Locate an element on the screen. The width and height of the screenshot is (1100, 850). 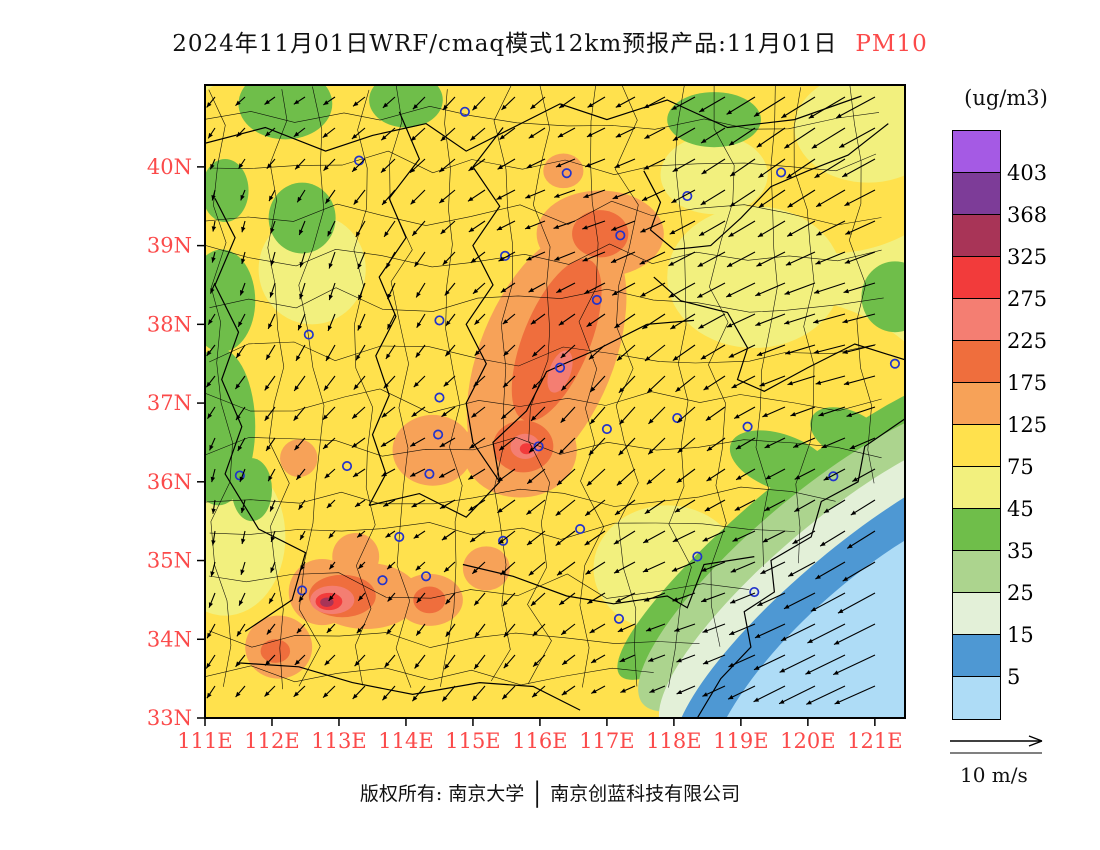
lon-tick-label: 115E is located at coordinates (472, 741).